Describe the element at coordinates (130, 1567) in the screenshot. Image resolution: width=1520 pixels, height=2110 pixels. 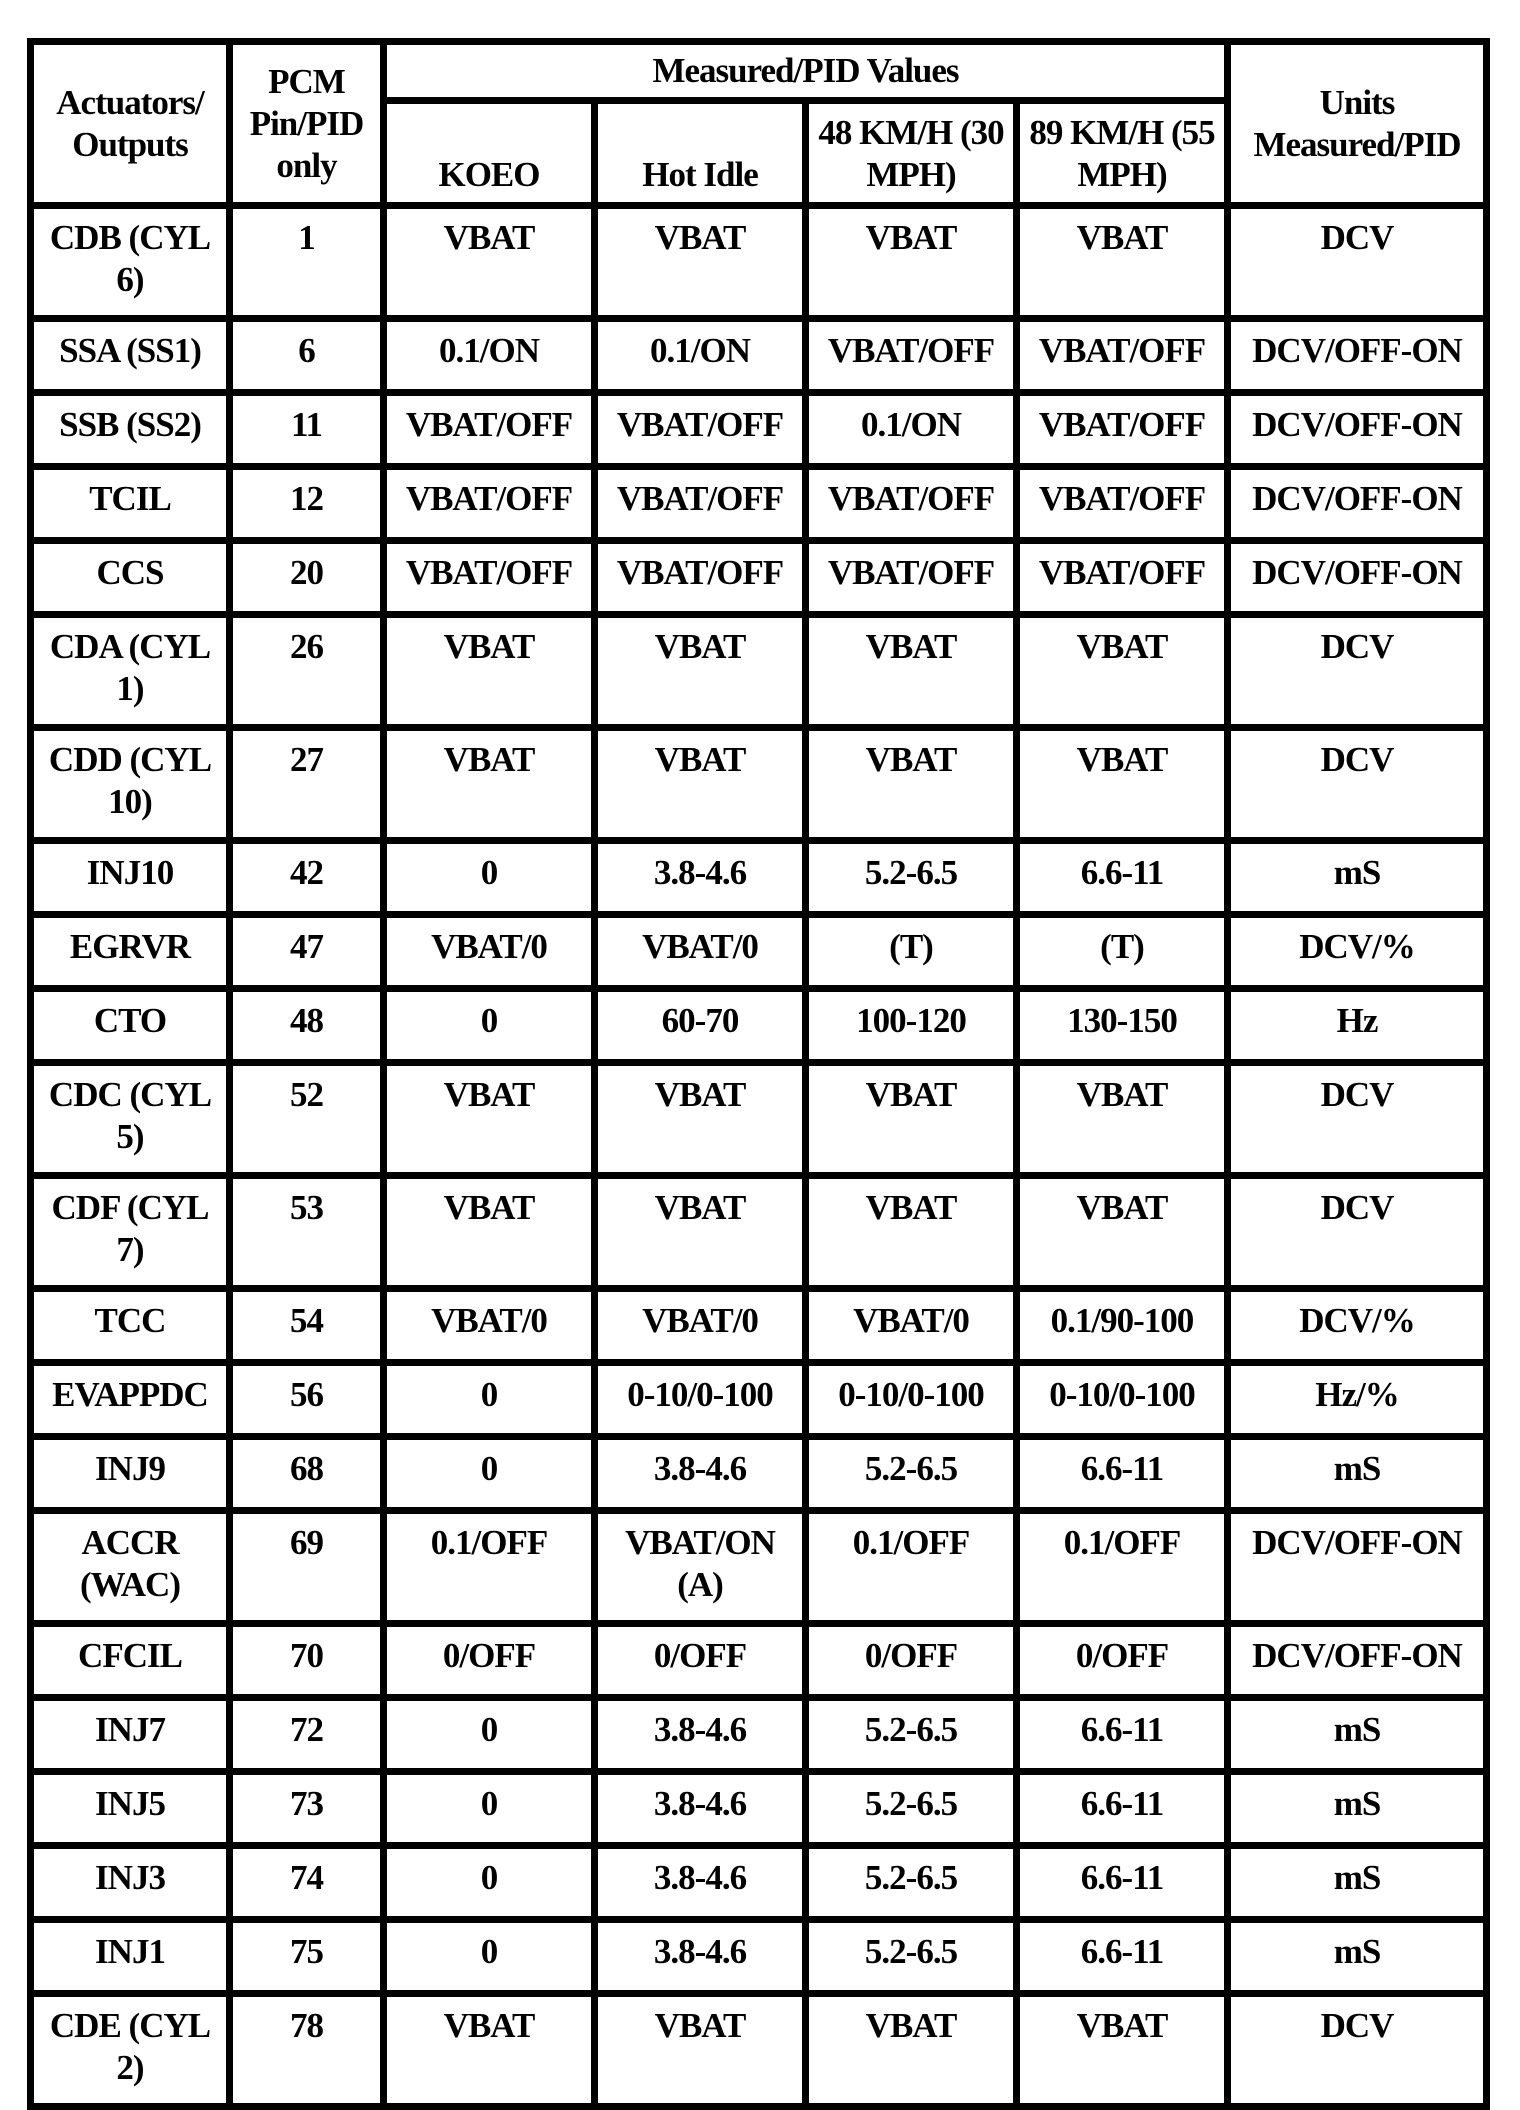
I see `cell-actuator: ACCR (WAC)` at that location.